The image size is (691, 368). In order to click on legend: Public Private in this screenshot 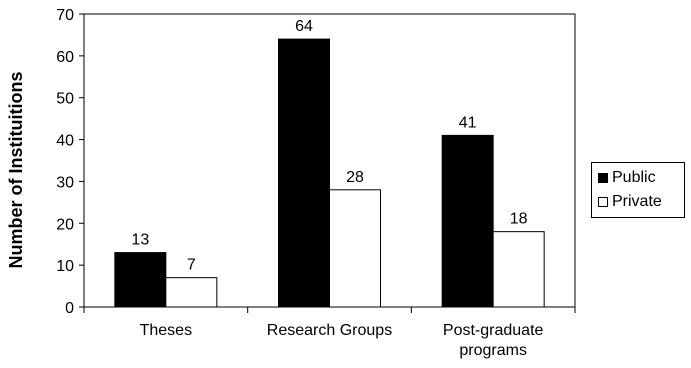, I will do `click(638, 190)`.